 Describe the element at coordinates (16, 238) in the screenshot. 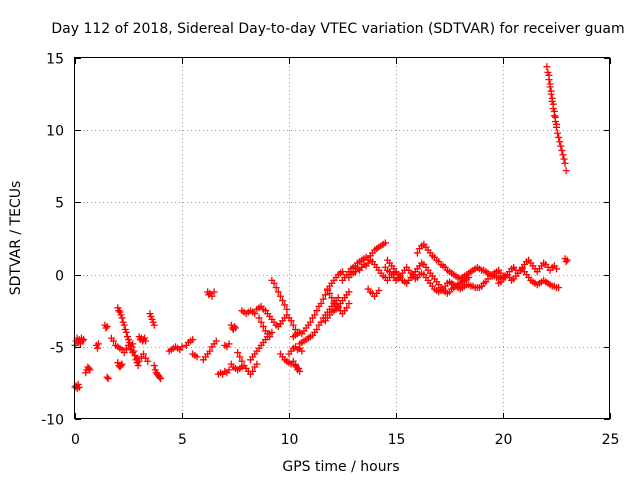

I see `y-axis-label: SDTVAR / TECUs` at that location.